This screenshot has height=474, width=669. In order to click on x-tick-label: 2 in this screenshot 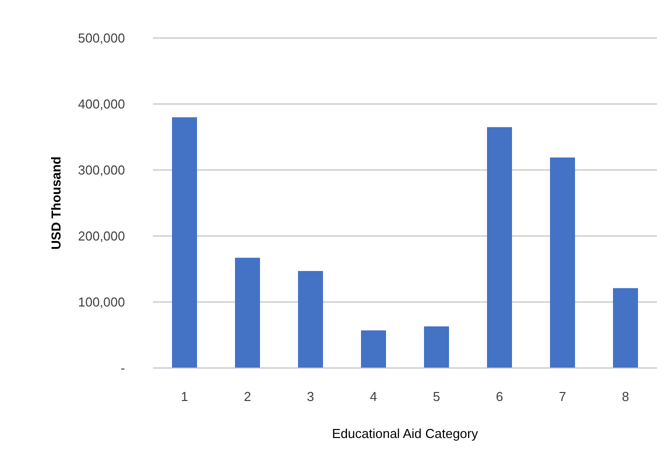, I will do `click(248, 396)`.